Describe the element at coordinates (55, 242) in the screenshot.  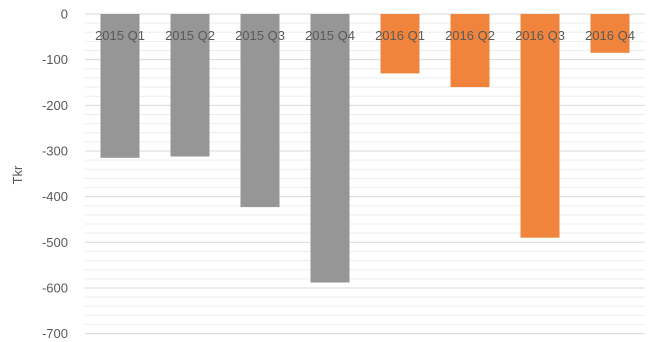
I see `y-tick-label: -500` at that location.